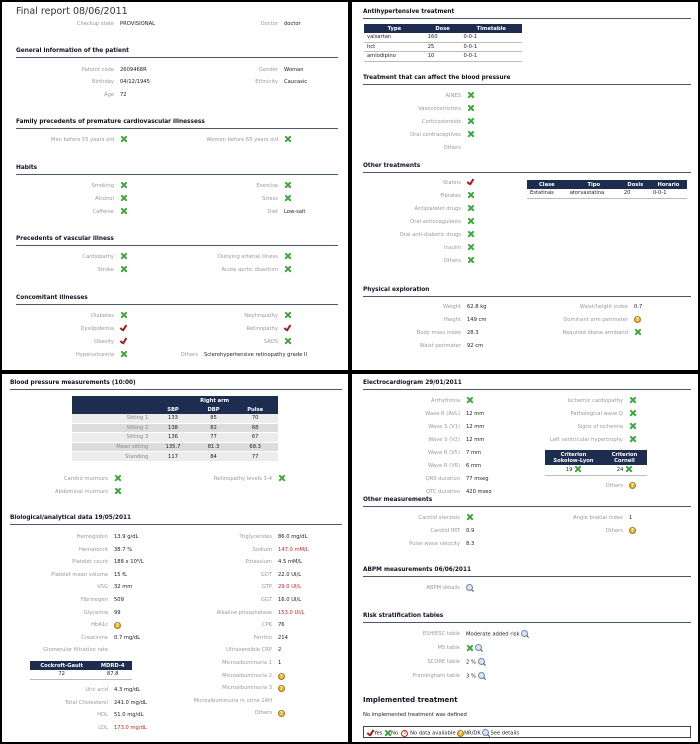 This screenshot has height=744, width=700. Describe the element at coordinates (244, 612) in the screenshot. I see `bio-label: Alkaline phosphatase` at that location.